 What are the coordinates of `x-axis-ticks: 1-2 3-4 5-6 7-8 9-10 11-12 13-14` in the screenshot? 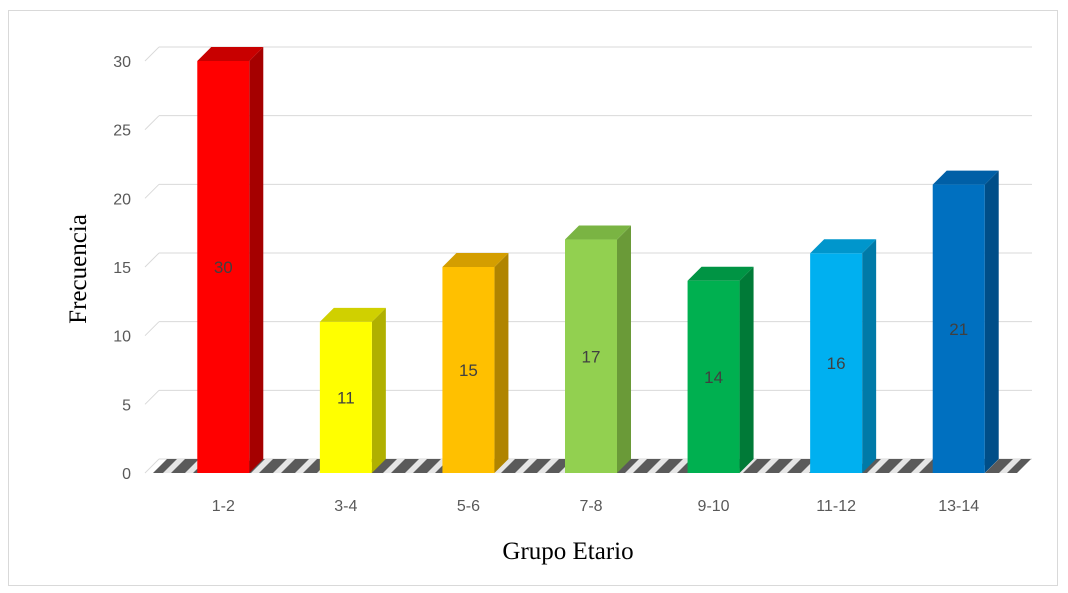 It's located at (596, 506).